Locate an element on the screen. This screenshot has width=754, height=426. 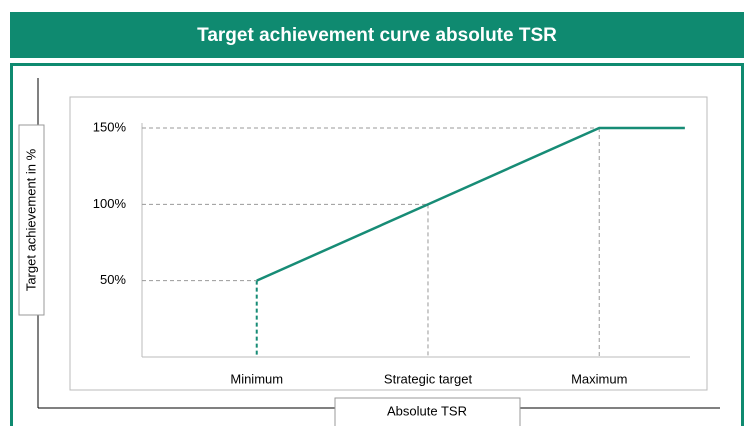
y-tick-label: 100% is located at coordinates (110, 203).